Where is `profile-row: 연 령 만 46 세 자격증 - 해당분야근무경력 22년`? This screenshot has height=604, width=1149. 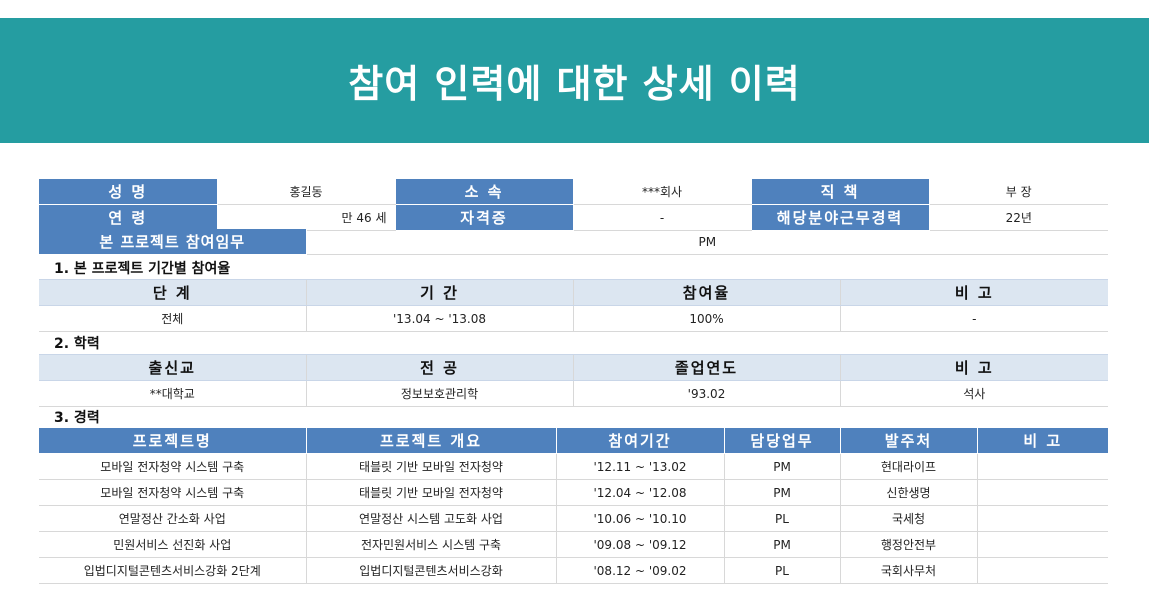
profile-row: 연 령 만 46 세 자격증 - 해당분야근무경력 22년 is located at coordinates (573, 217).